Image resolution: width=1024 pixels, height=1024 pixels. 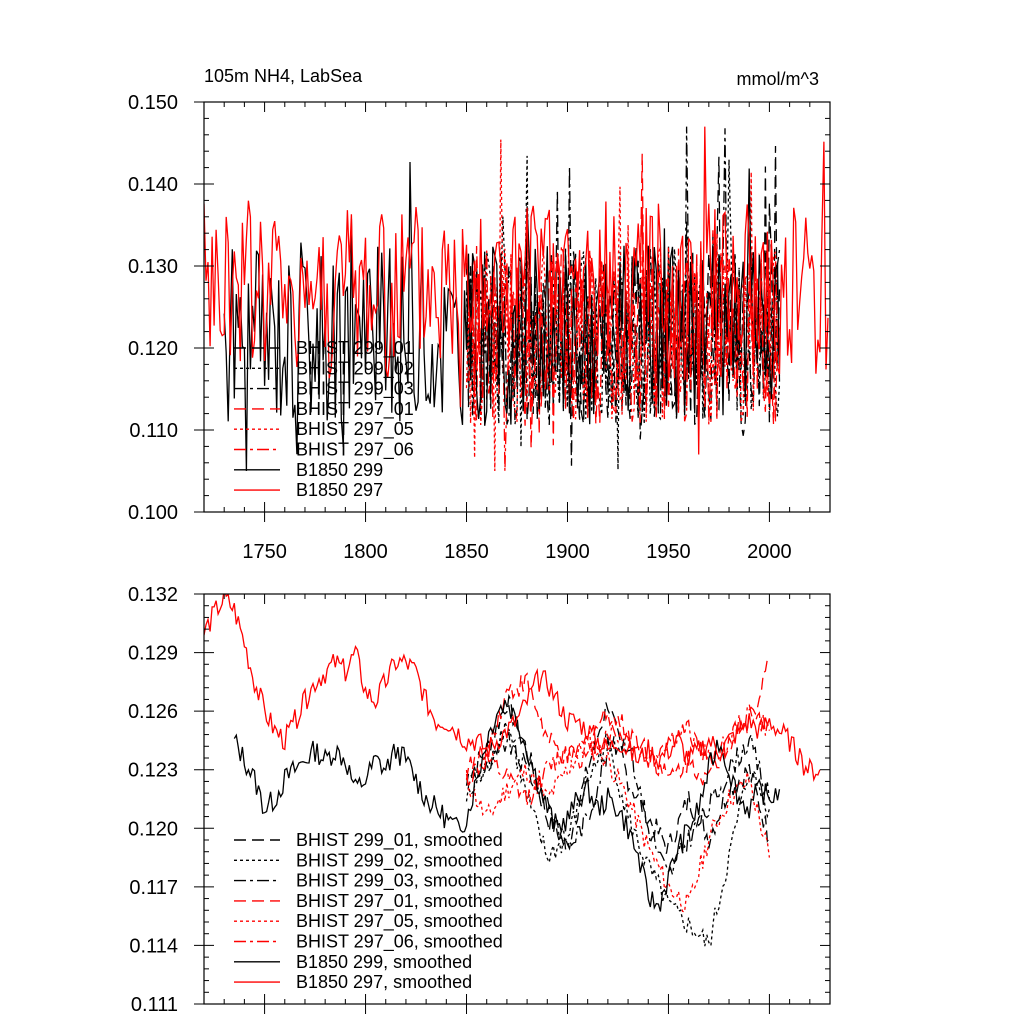 I want to click on y-tick-label: 0.150, so click(x=153, y=103).